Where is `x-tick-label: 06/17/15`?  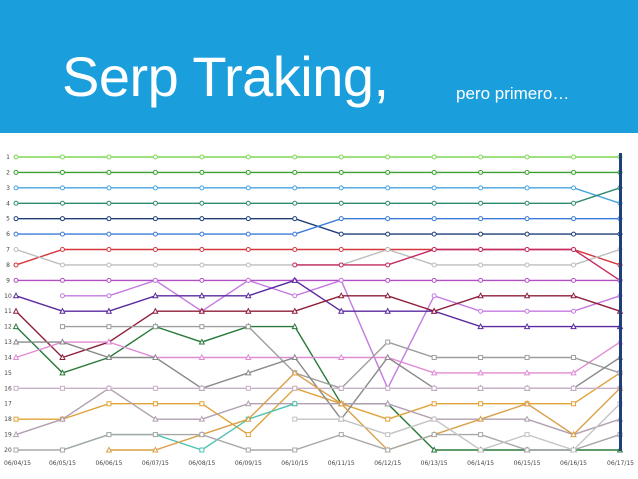
x-tick-label: 06/17/15 is located at coordinates (620, 463).